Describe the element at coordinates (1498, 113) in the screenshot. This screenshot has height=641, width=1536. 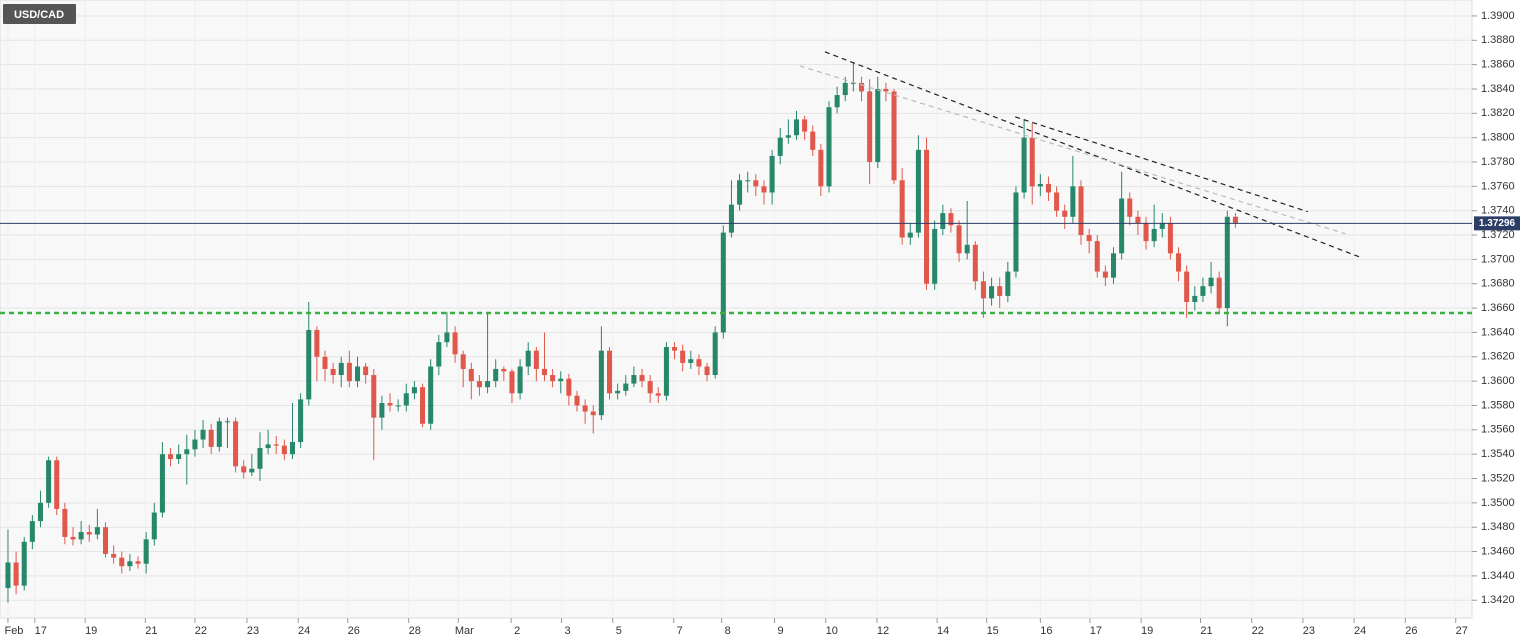
I see `y-tick-label: 1.3820` at that location.